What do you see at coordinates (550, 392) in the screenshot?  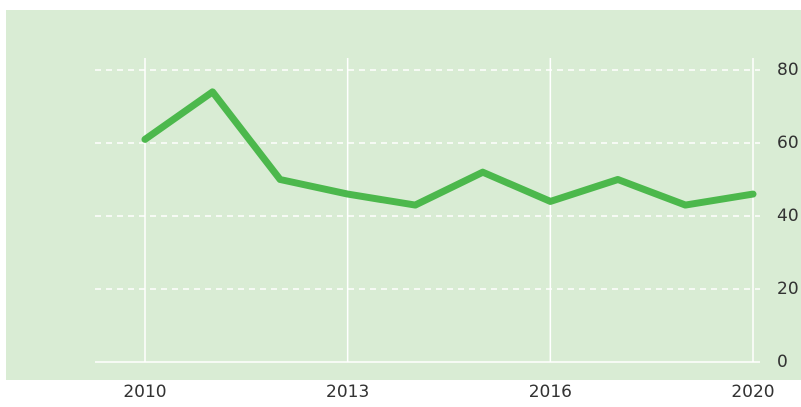 I see `x-tick-label: 2016` at bounding box center [550, 392].